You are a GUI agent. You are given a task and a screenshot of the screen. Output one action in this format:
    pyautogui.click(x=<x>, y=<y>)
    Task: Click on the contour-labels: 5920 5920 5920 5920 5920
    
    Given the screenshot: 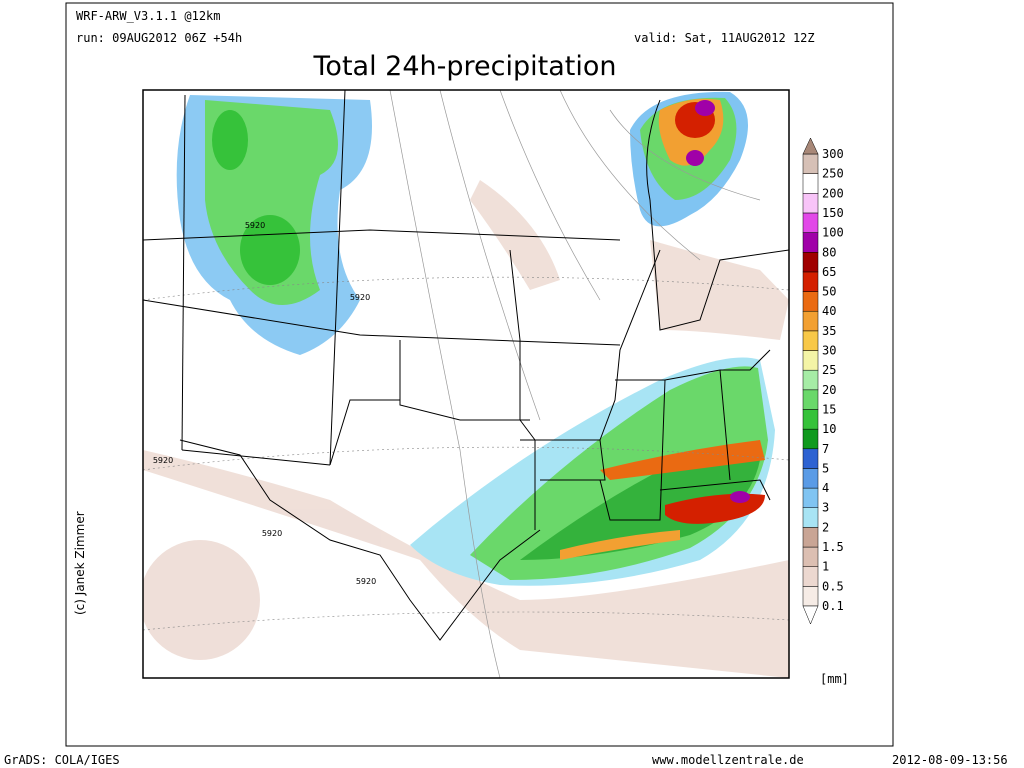 What is the action you would take?
    pyautogui.click(x=264, y=403)
    